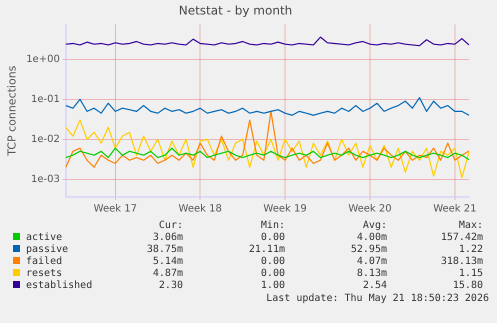 This screenshot has width=497, height=323. Describe the element at coordinates (285, 209) in the screenshot. I see `x-tick-label: Week 19` at that location.